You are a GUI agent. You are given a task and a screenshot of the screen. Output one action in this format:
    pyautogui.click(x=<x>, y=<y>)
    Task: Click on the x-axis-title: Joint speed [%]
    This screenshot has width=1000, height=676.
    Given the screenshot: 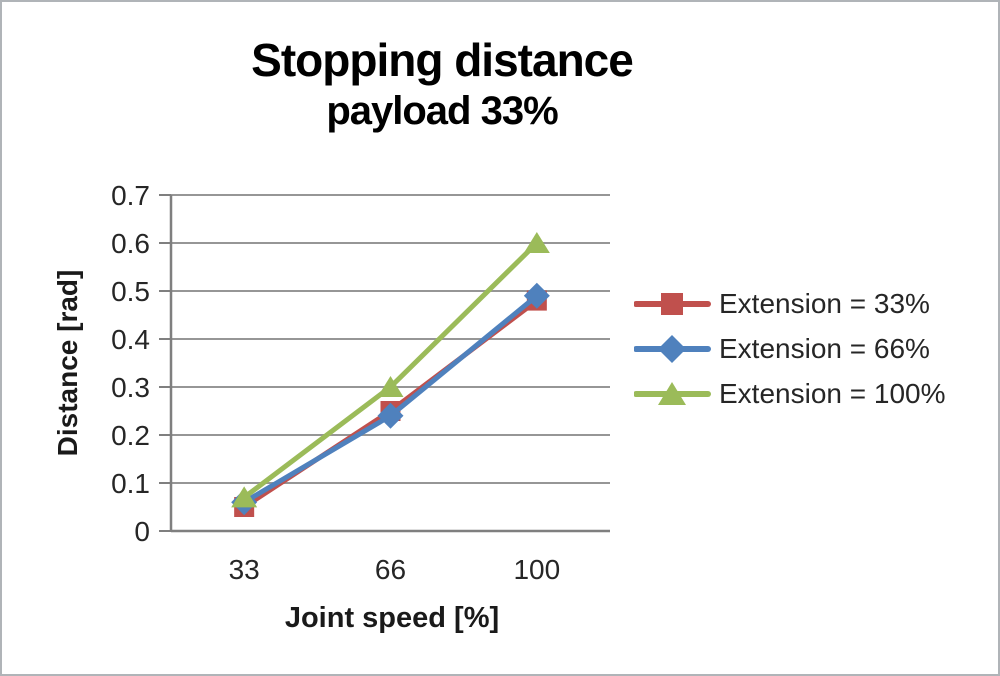 What is the action you would take?
    pyautogui.click(x=392, y=618)
    